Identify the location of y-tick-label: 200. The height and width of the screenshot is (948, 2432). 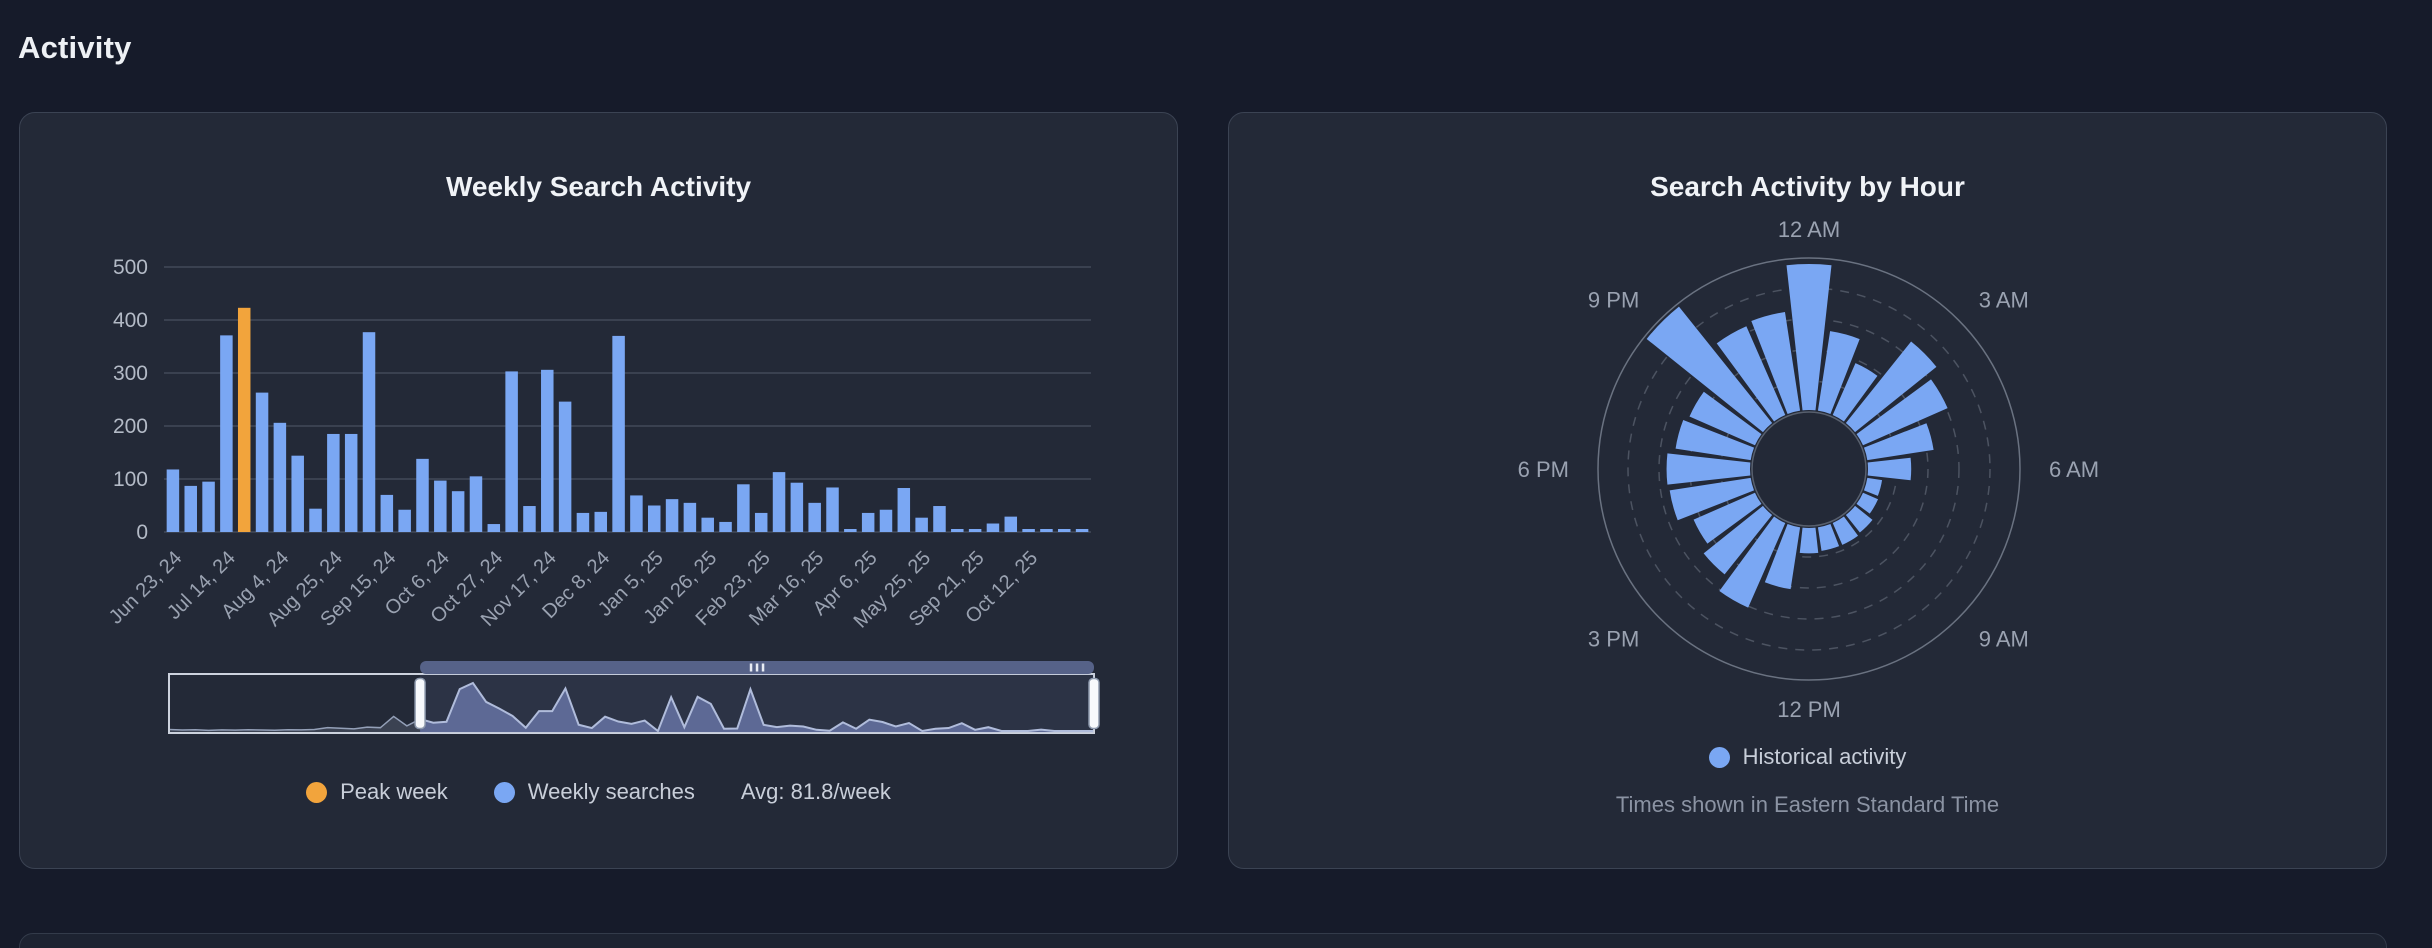
(130, 426).